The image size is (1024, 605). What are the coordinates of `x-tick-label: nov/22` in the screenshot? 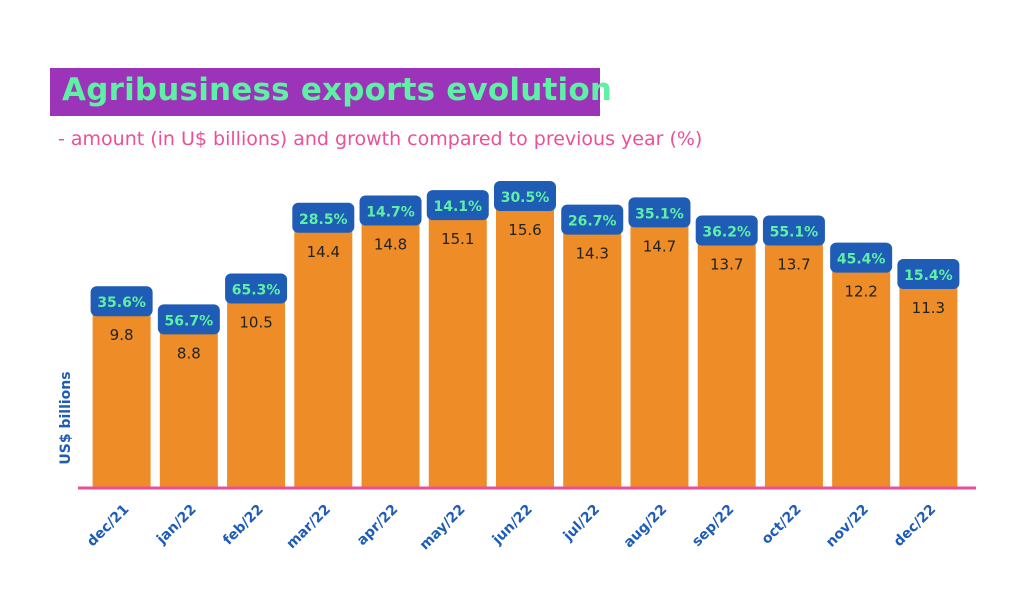 It's located at (847, 526).